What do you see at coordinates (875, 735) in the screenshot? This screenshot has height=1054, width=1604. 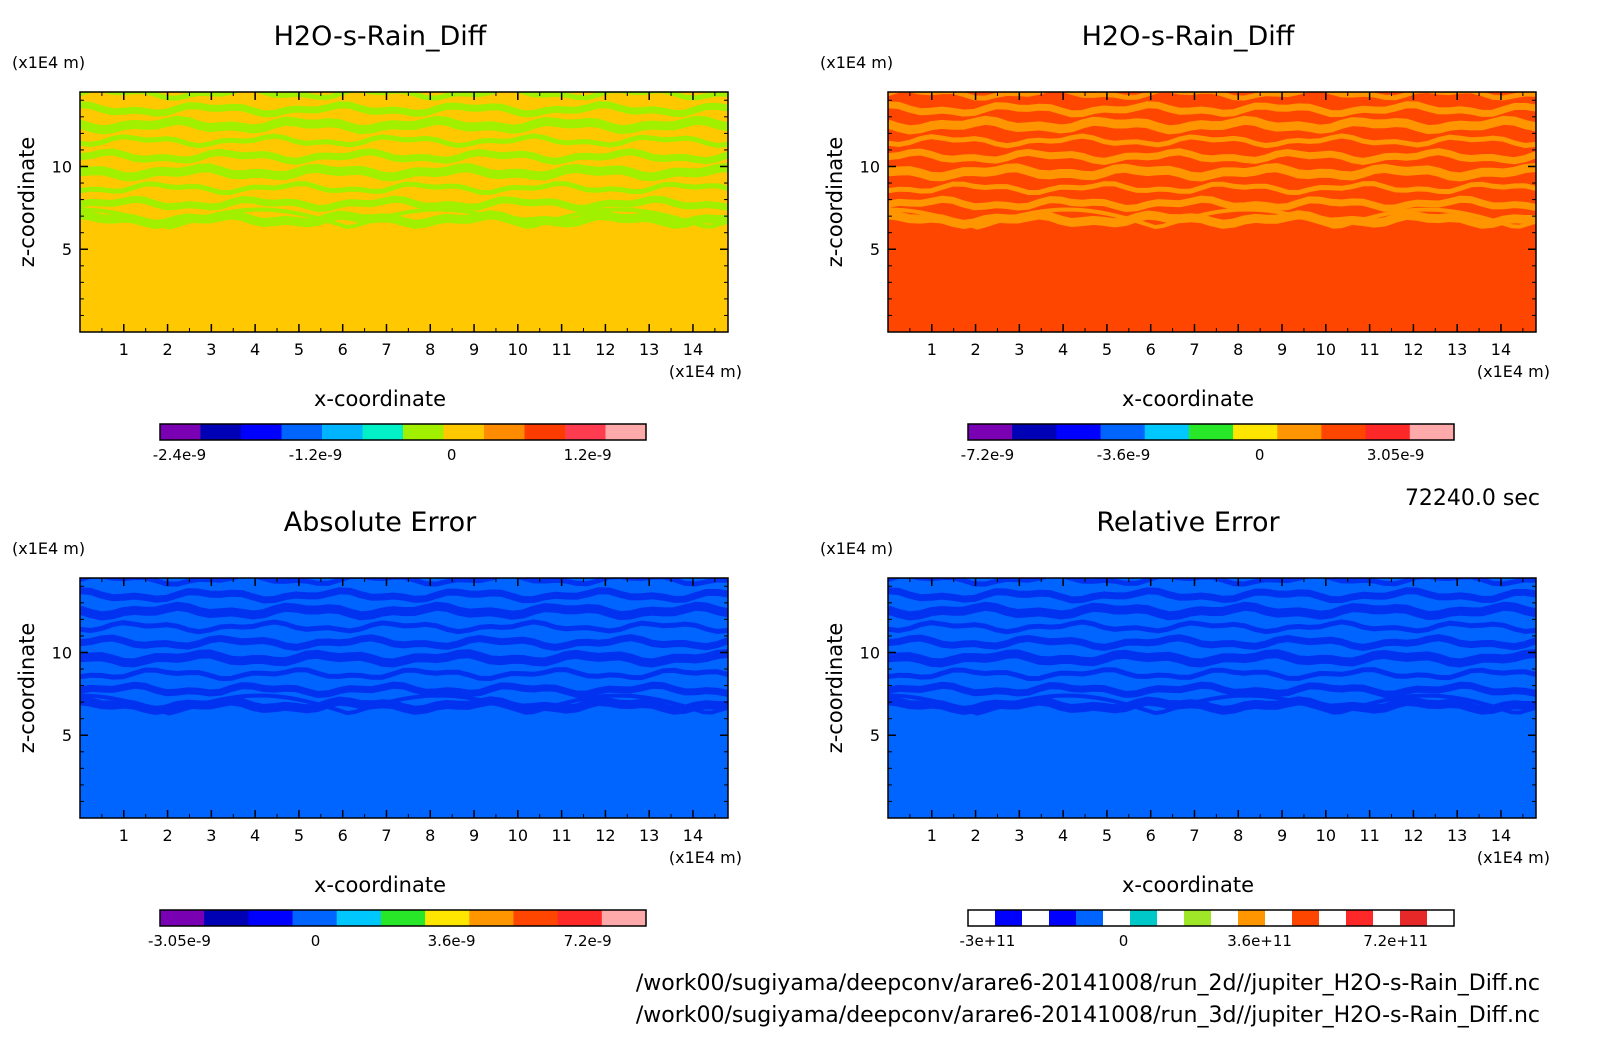 I see `y-tick-label: 5` at bounding box center [875, 735].